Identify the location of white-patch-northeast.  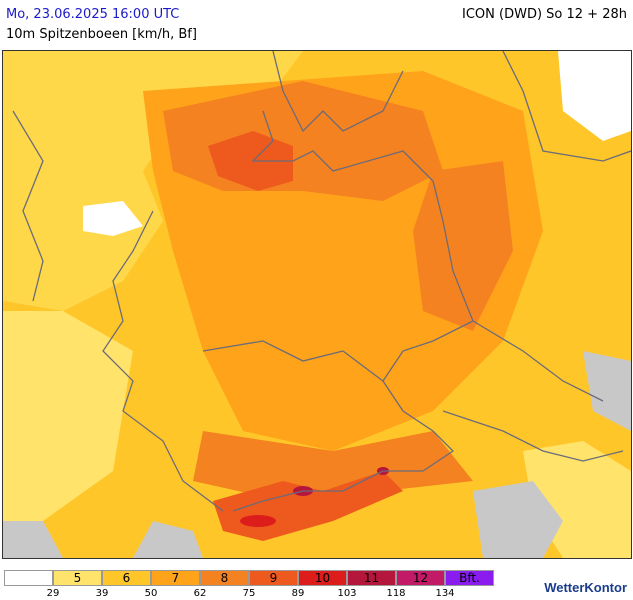
(594, 96).